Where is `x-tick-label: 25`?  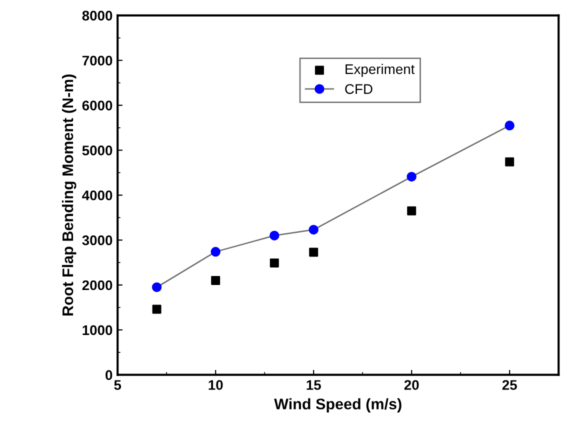 x-tick-label: 25 is located at coordinates (509, 385).